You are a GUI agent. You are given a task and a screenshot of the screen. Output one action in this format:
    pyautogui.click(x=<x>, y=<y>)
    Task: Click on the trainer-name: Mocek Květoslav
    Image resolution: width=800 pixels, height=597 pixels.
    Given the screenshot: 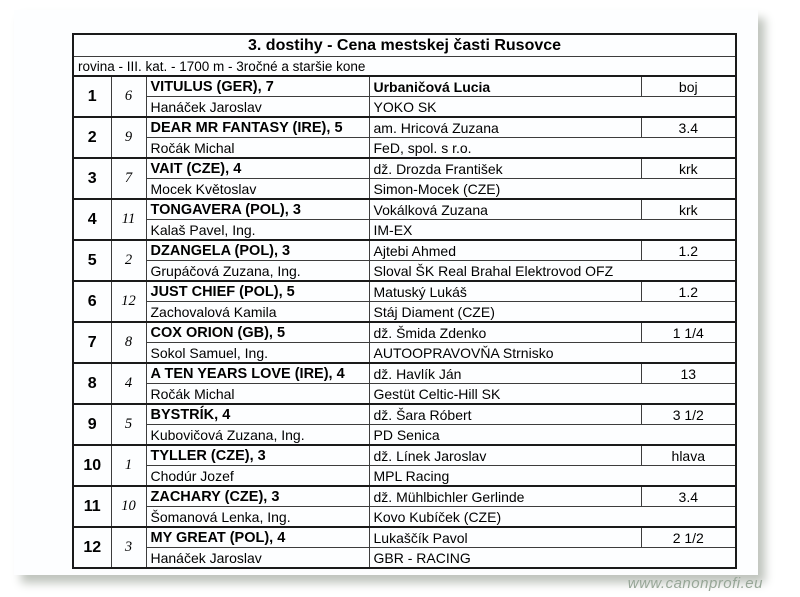 What is the action you would take?
    pyautogui.click(x=258, y=189)
    